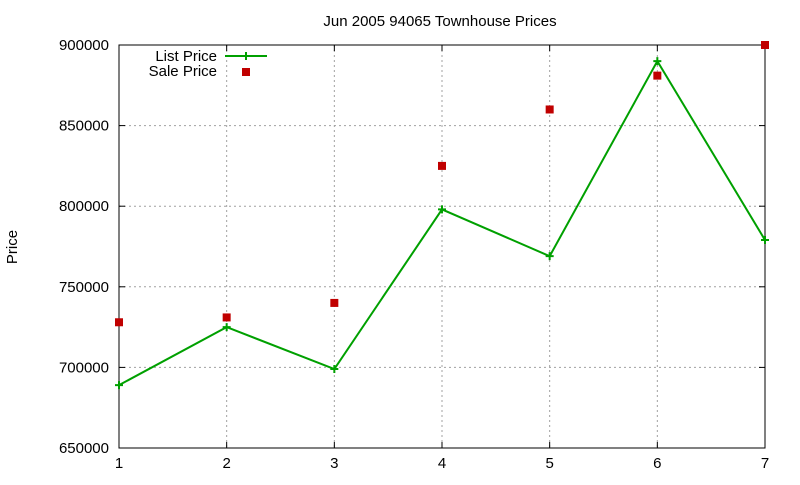 The height and width of the screenshot is (485, 800). I want to click on y-tick-label: 800000, so click(84, 206).